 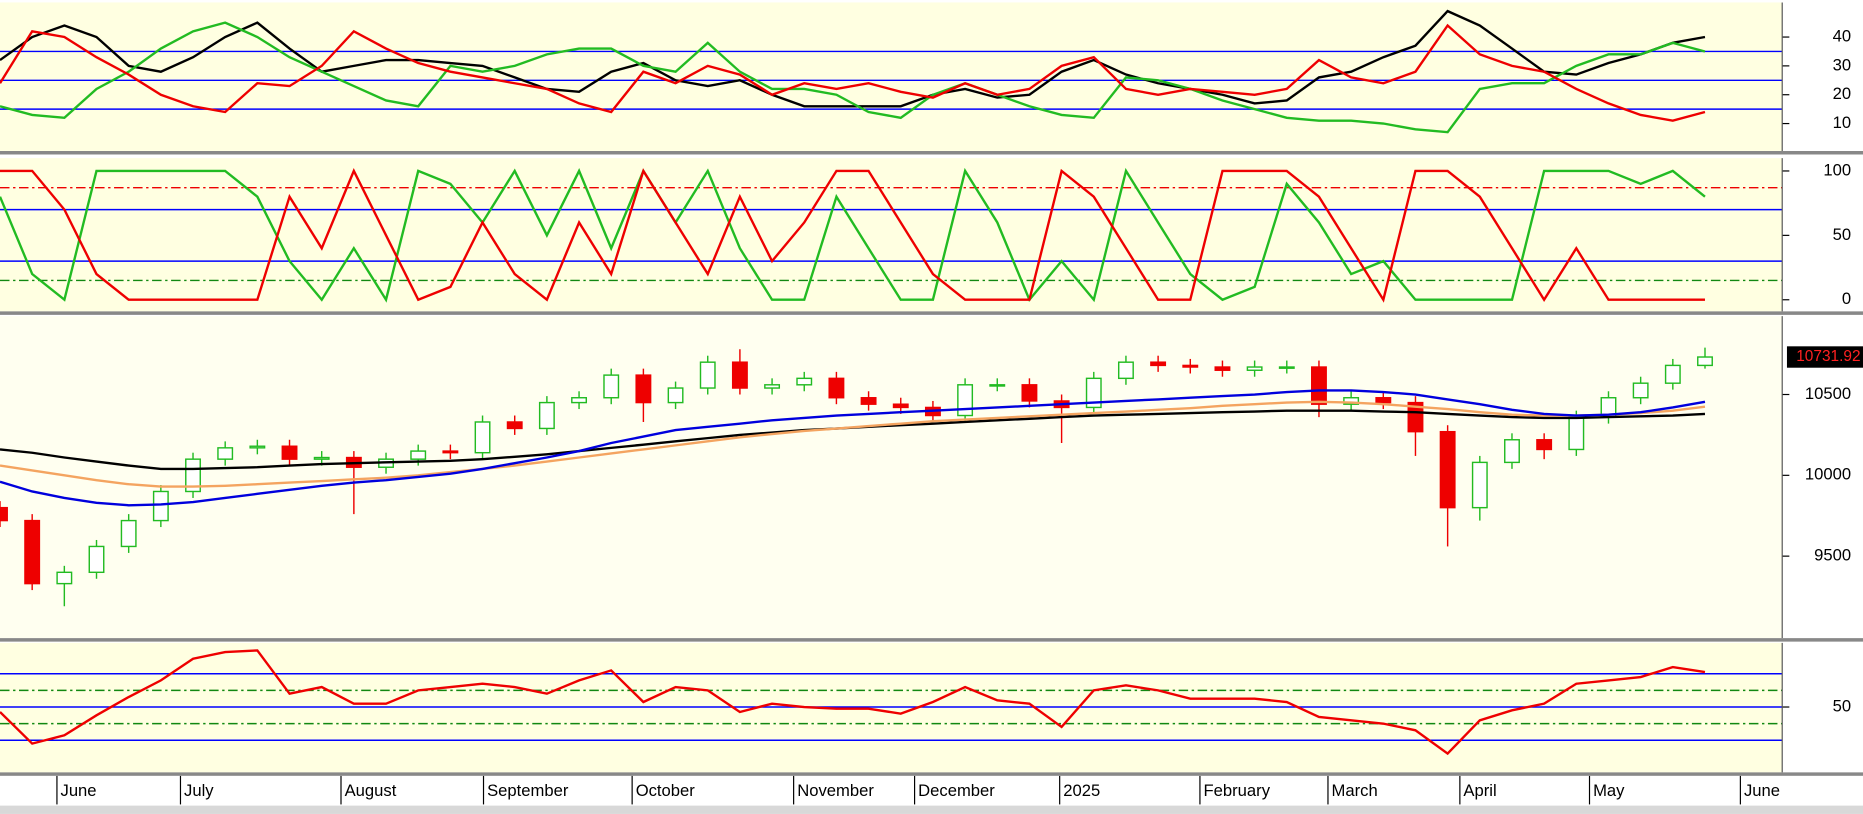 I want to click on x-tick-label: August, so click(x=371, y=790).